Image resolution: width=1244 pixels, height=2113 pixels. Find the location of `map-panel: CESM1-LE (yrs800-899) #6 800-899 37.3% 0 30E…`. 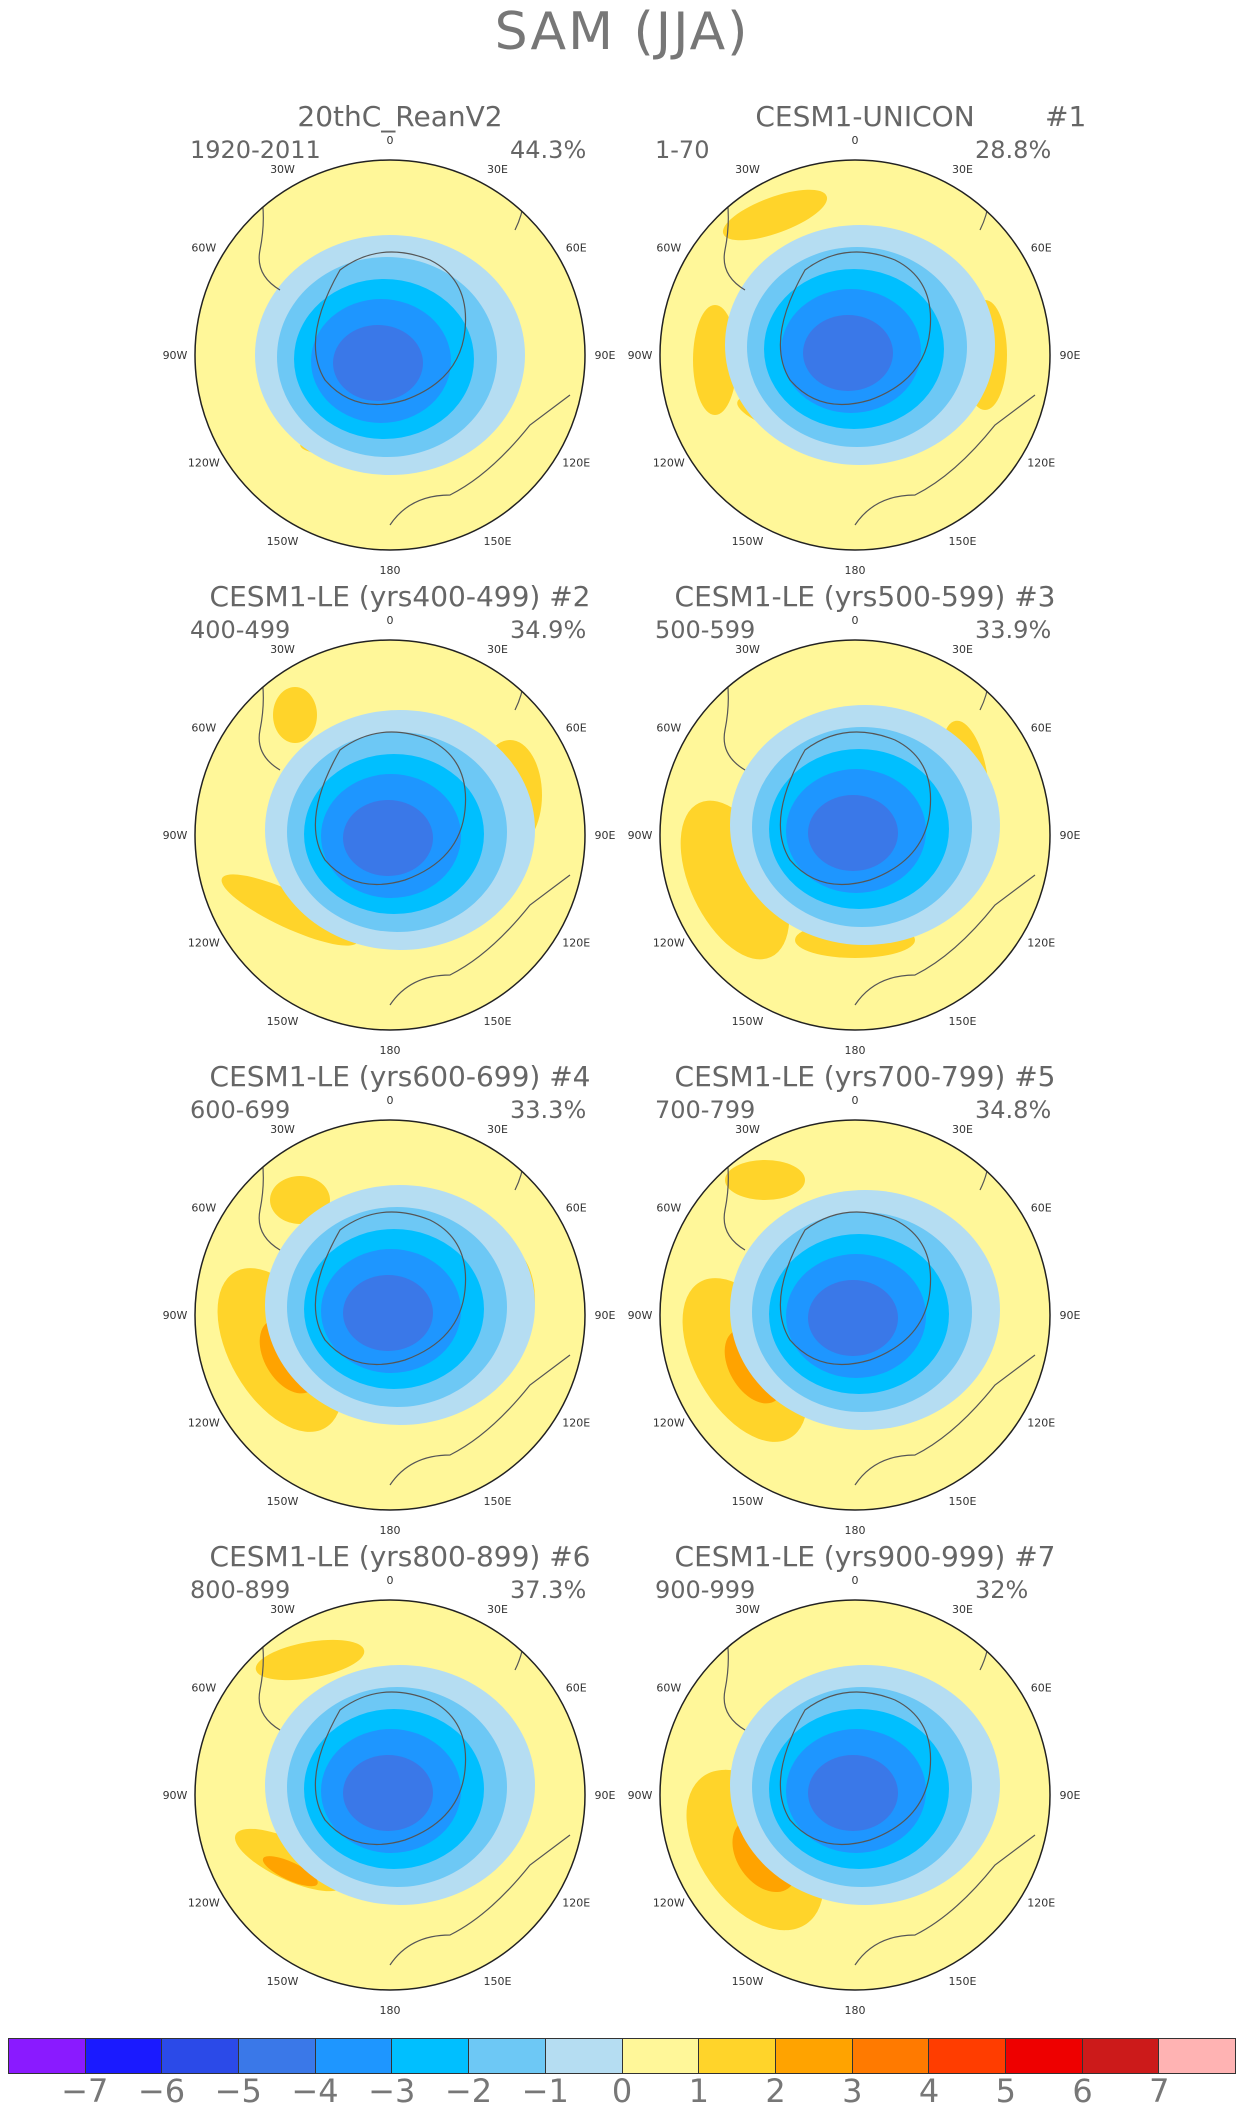

map-panel: CESM1-LE (yrs800-899) #6 800-899 37.3% 0 30E… is located at coordinates (456, 1778).